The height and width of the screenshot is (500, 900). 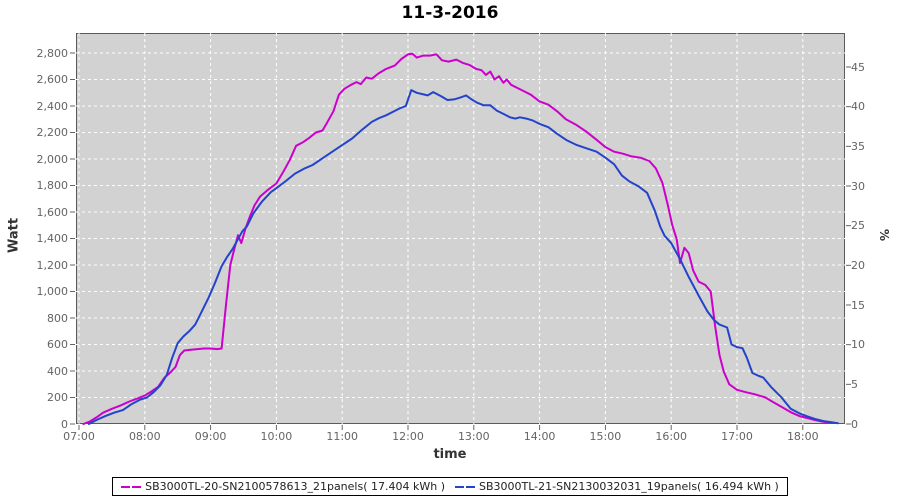 What do you see at coordinates (57, 397) in the screenshot?
I see `y-axis-tick-label: 200` at bounding box center [57, 397].